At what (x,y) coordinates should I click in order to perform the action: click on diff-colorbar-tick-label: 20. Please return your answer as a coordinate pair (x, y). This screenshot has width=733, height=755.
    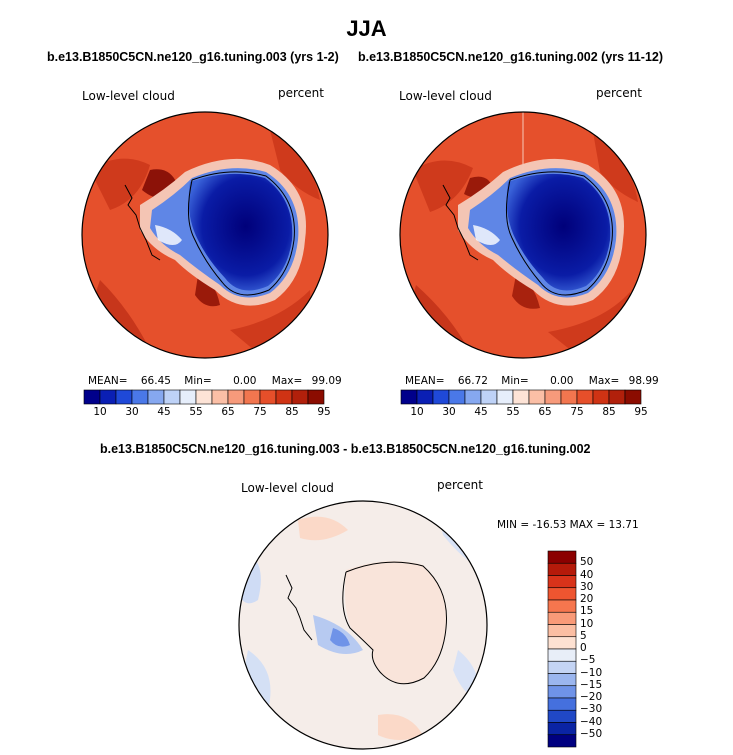
    Looking at the image, I should click on (587, 599).